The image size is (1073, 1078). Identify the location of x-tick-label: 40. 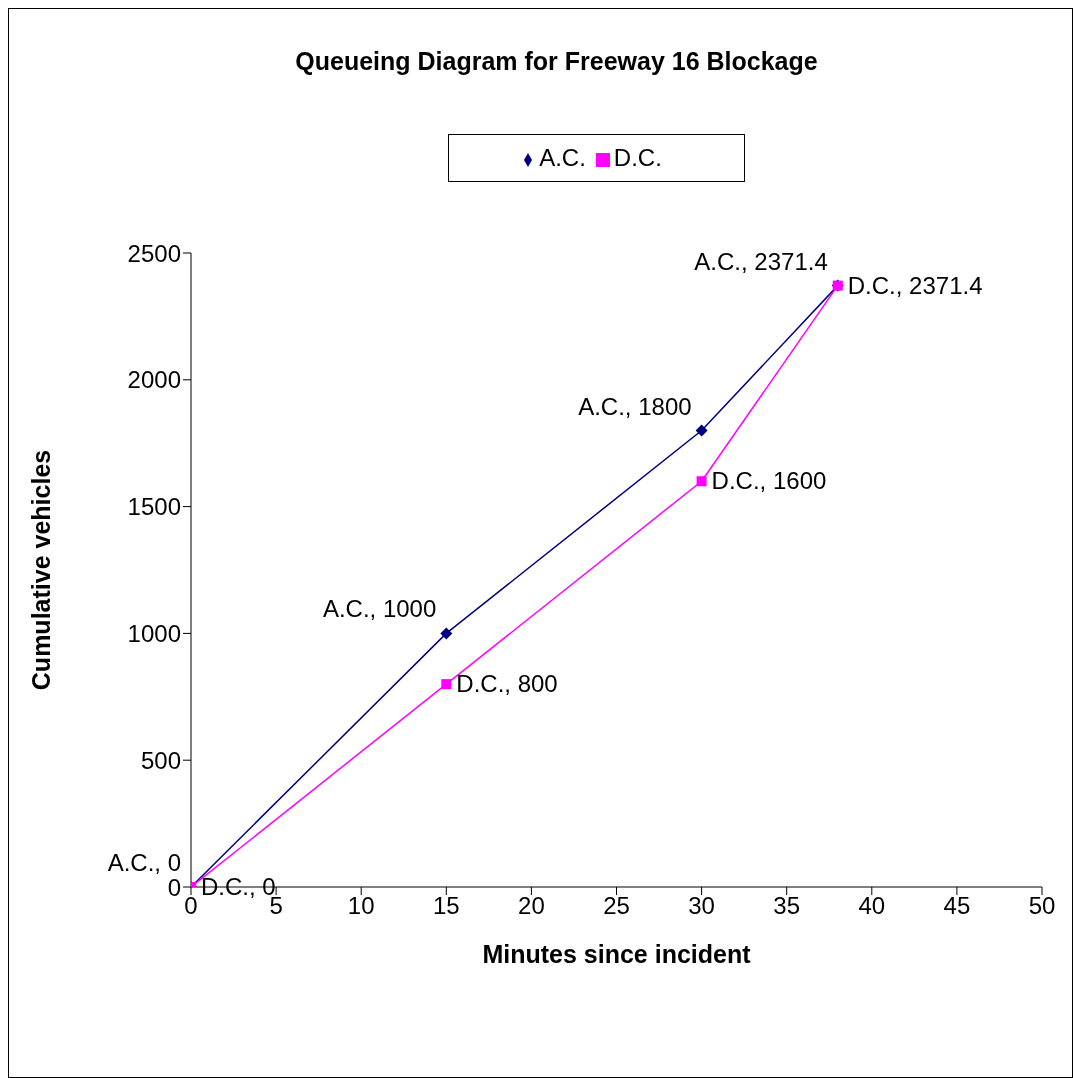
(872, 906).